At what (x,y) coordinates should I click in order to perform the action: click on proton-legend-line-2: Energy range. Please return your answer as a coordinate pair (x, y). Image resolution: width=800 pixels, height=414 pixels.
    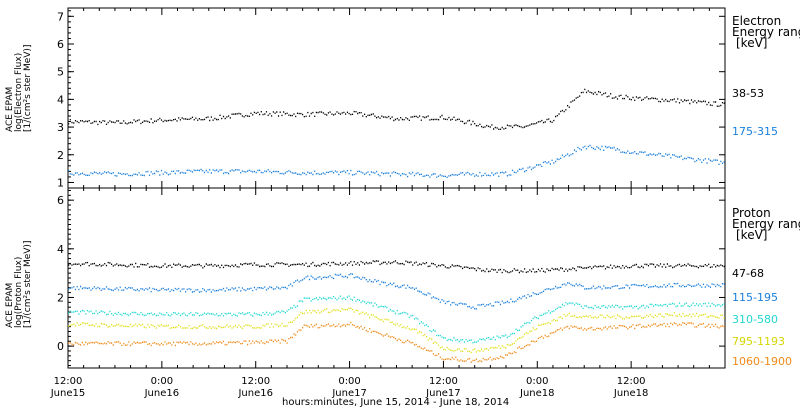
    Looking at the image, I should click on (766, 224).